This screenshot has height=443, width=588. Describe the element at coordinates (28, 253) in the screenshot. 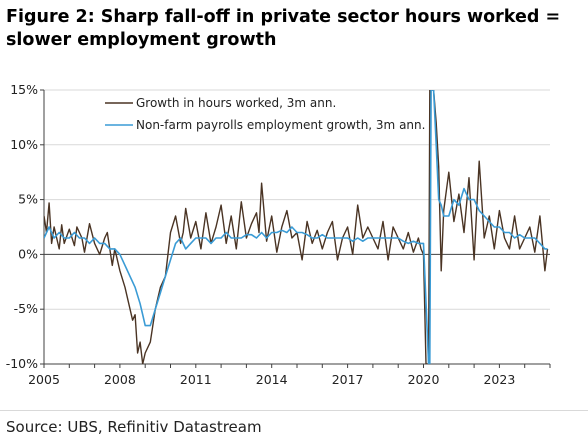

I see `y-tick-label: 0%` at that location.